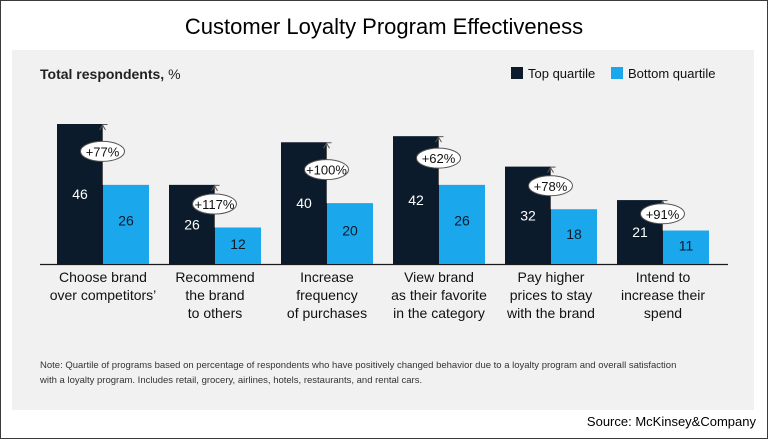 The image size is (768, 439). Describe the element at coordinates (384, 26) in the screenshot. I see `chart-title: Customer Loyalty Program Effectiveness` at that location.